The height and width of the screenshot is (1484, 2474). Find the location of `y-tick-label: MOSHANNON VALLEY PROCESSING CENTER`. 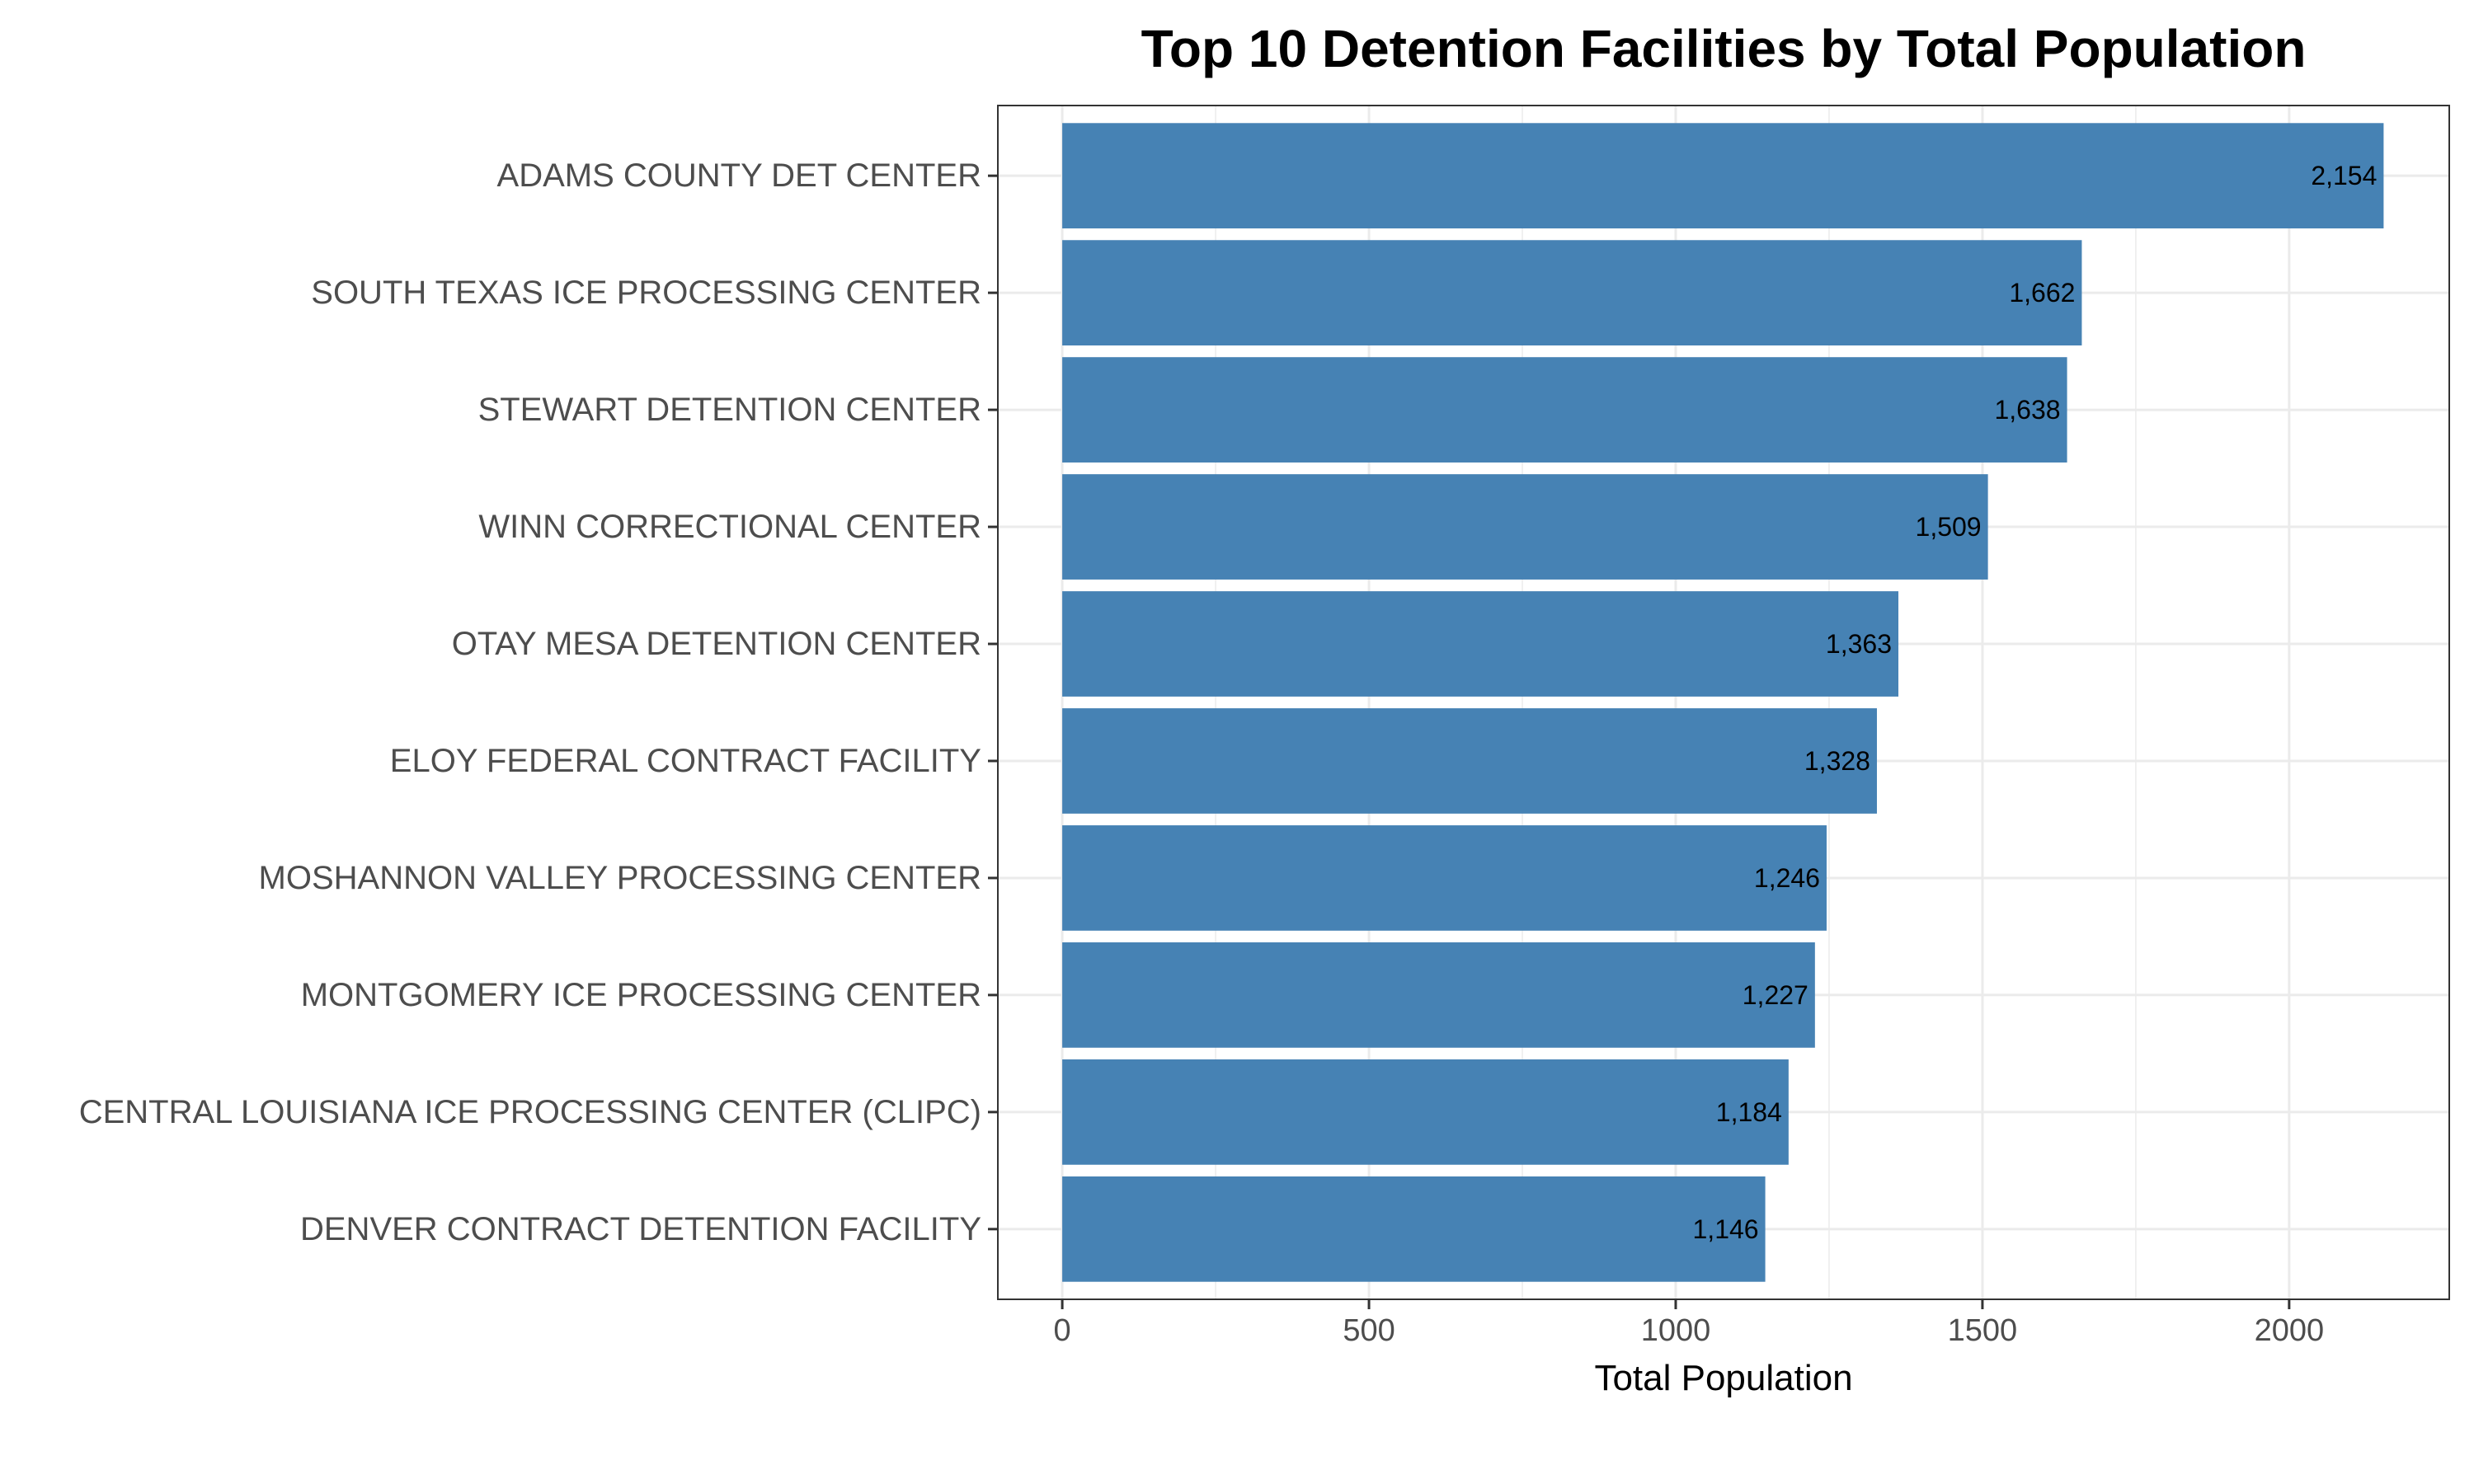

y-tick-label: MOSHANNON VALLEY PROCESSING CENTER is located at coordinates (620, 878).